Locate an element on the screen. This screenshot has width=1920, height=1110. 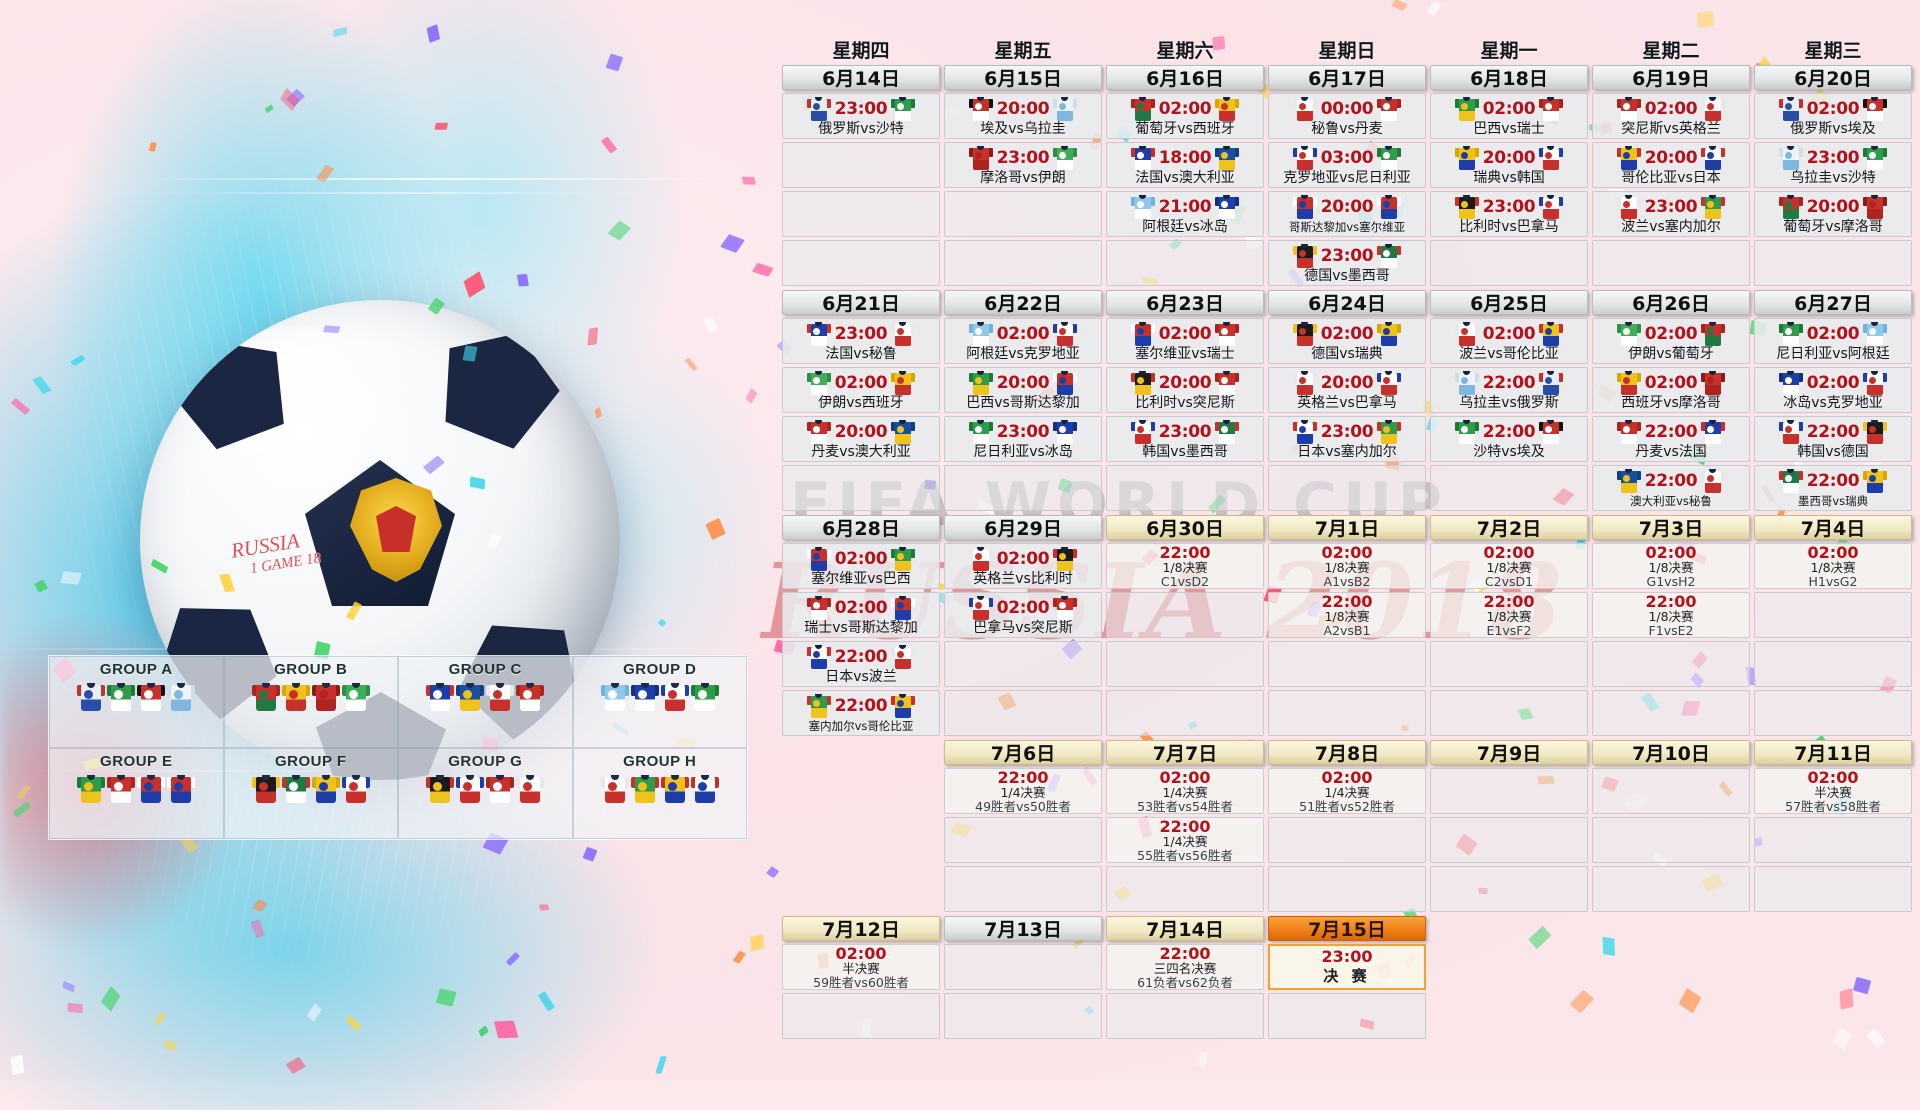
knockout-match-card: 02:00 1/8决赛 G1vsH2 is located at coordinates (1671, 566).